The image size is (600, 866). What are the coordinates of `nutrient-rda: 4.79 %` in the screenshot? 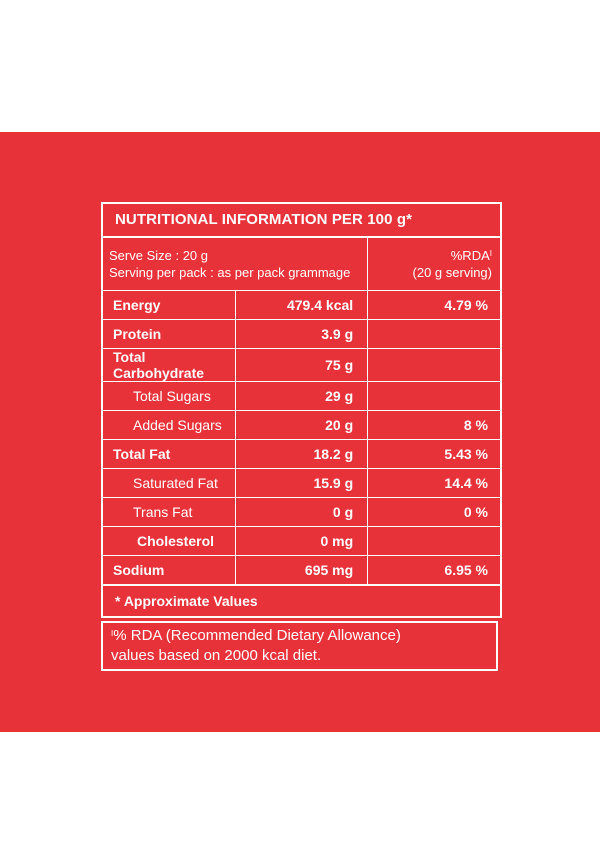 It's located at (433, 305).